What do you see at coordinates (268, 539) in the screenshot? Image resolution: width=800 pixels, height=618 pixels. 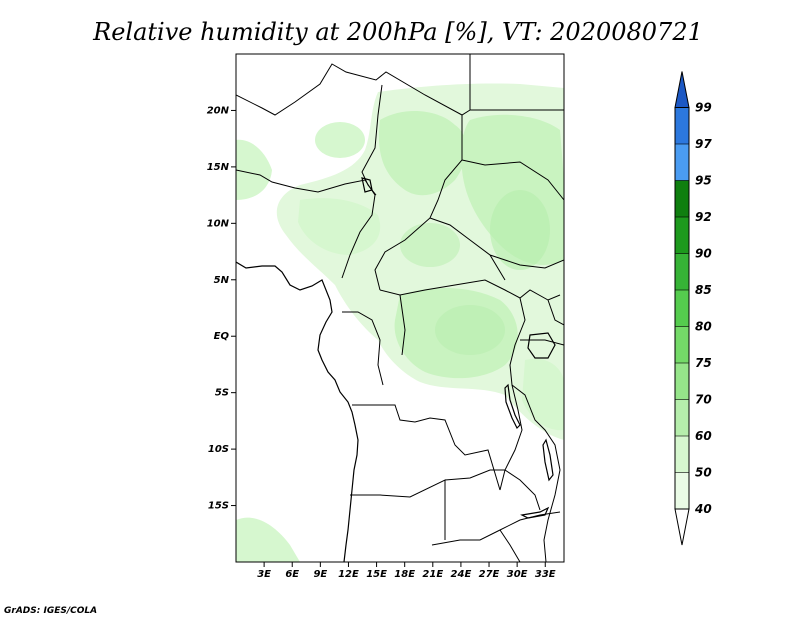 I see `rh-region-south` at bounding box center [268, 539].